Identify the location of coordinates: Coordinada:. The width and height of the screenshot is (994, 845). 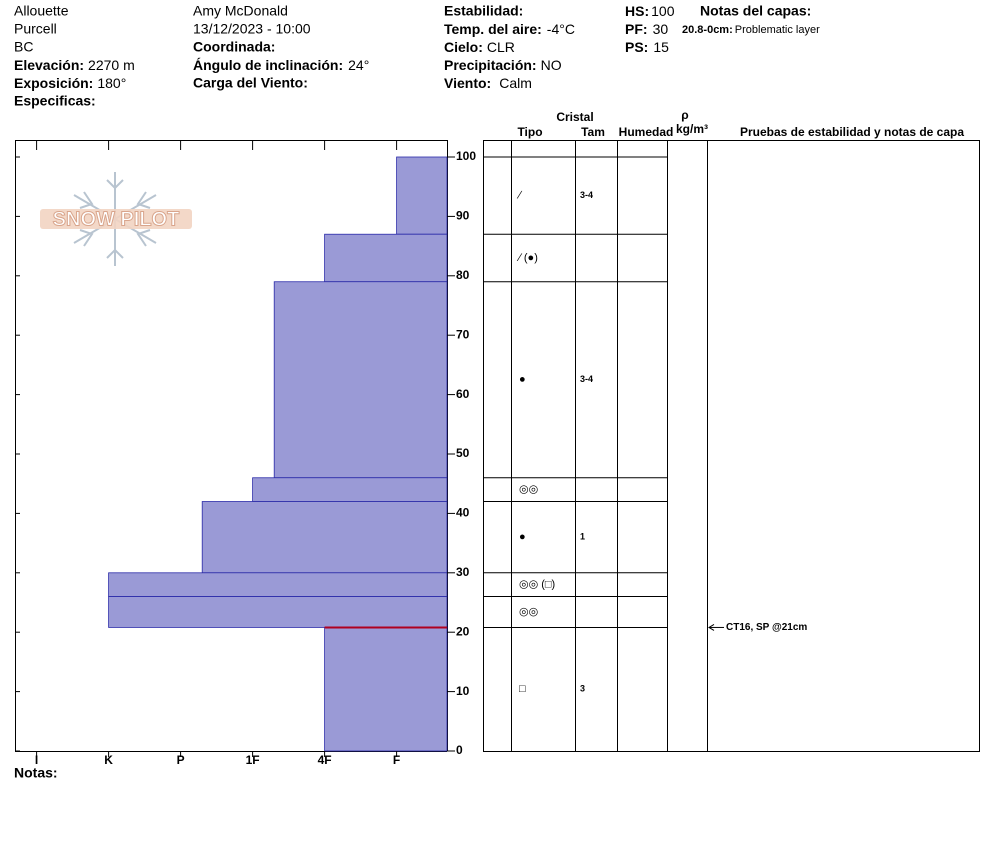
(234, 47).